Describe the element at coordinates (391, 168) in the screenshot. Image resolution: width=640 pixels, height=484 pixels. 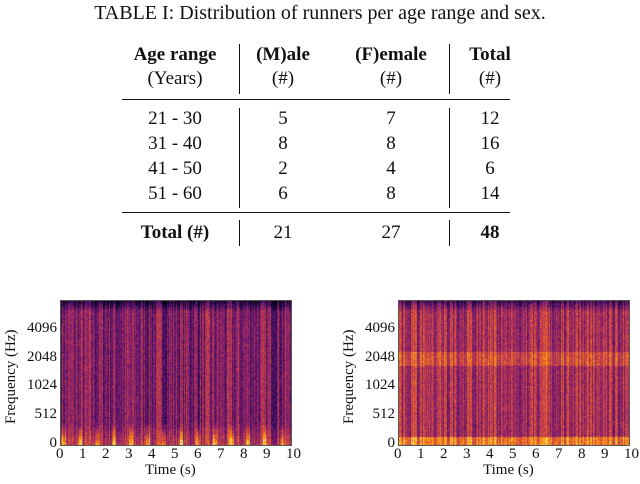
I see `table-cell: 4` at that location.